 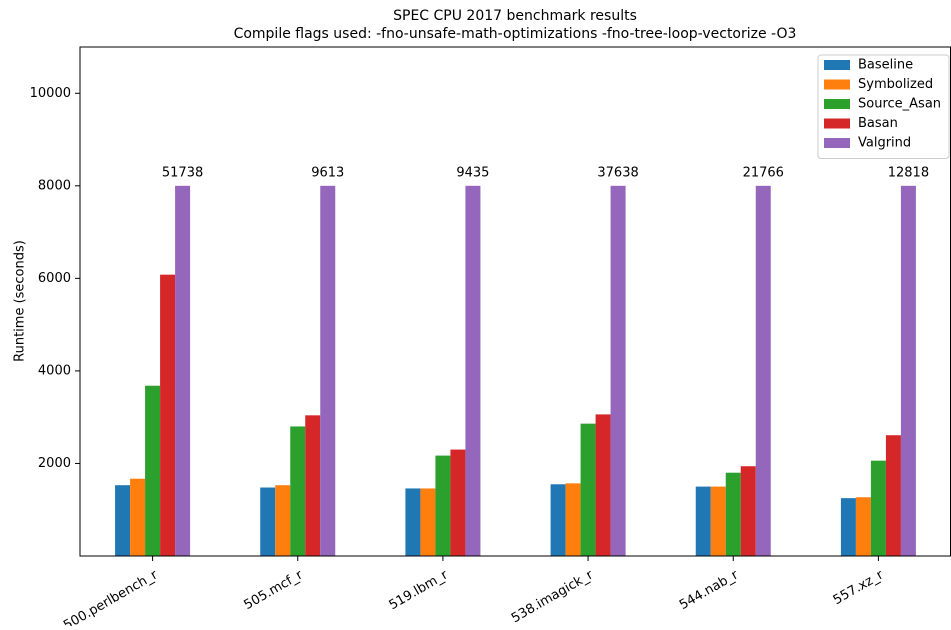 What do you see at coordinates (884, 143) in the screenshot?
I see `legend-label: Valgrind` at bounding box center [884, 143].